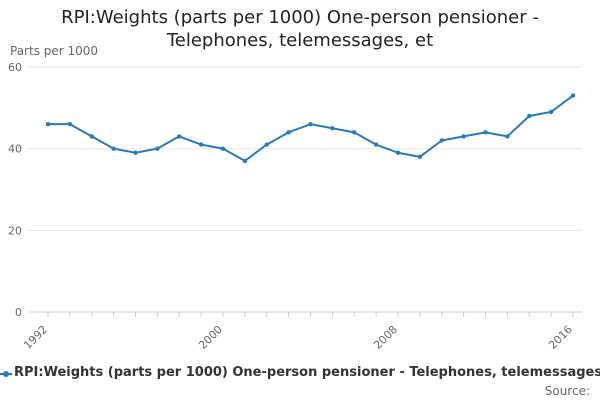 The image size is (600, 400). I want to click on series-line, so click(310, 128).